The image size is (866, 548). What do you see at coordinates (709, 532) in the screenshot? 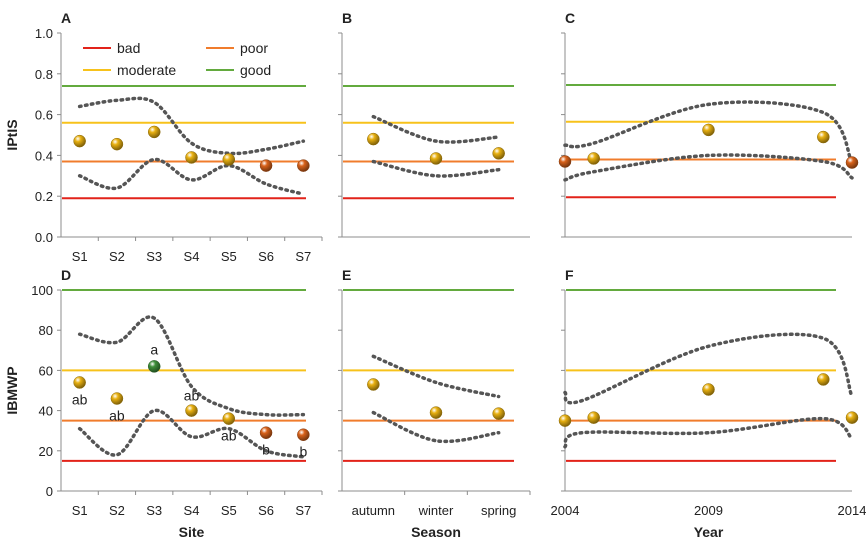
I see `x-axis-label: Year` at bounding box center [709, 532].